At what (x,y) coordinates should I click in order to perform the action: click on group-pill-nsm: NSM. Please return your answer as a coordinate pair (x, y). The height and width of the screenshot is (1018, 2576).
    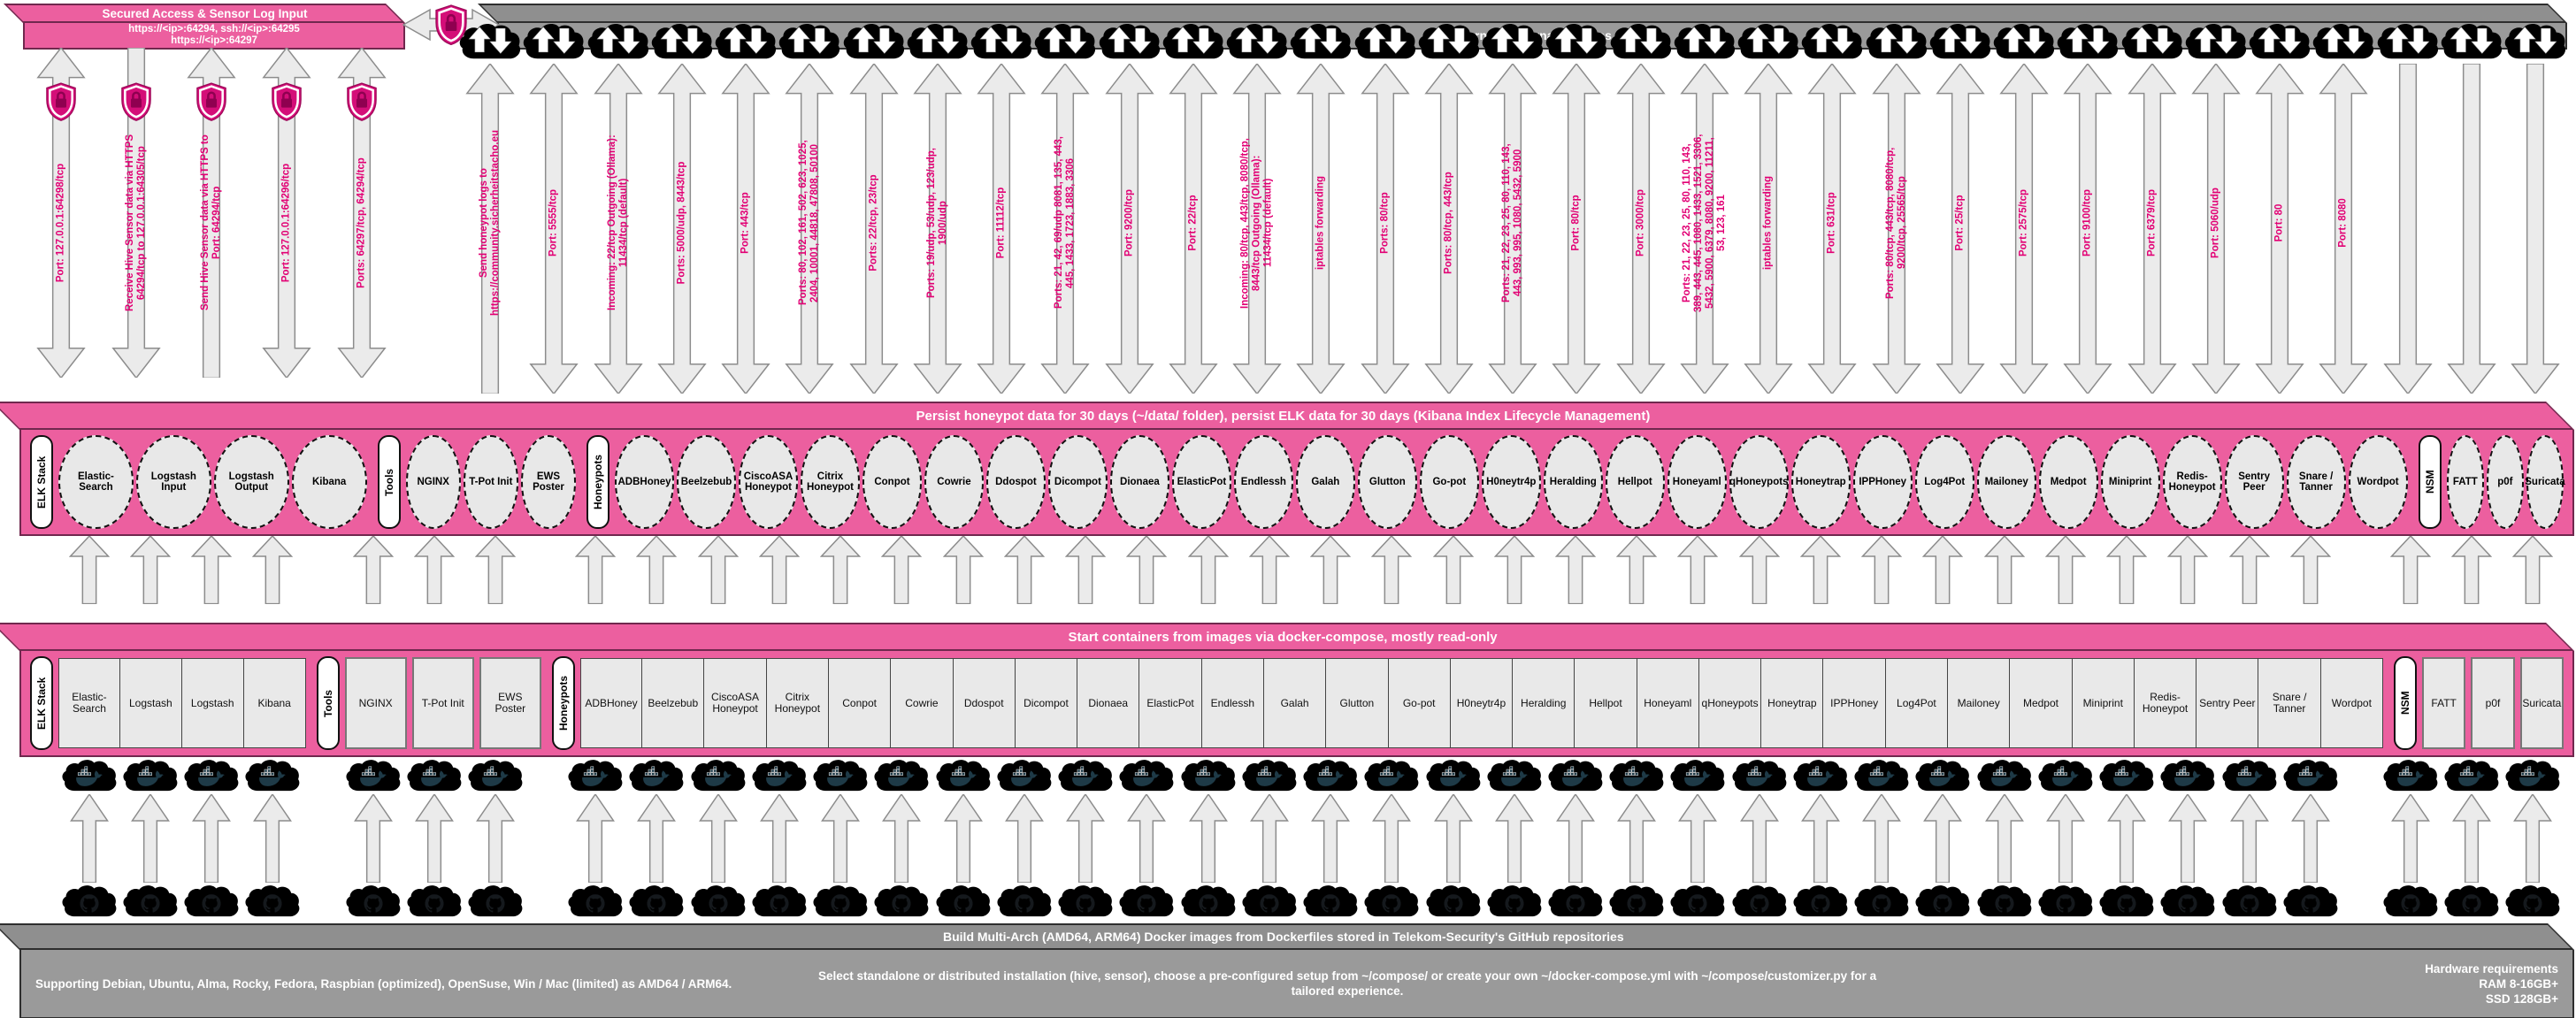
    Looking at the image, I should click on (2405, 703).